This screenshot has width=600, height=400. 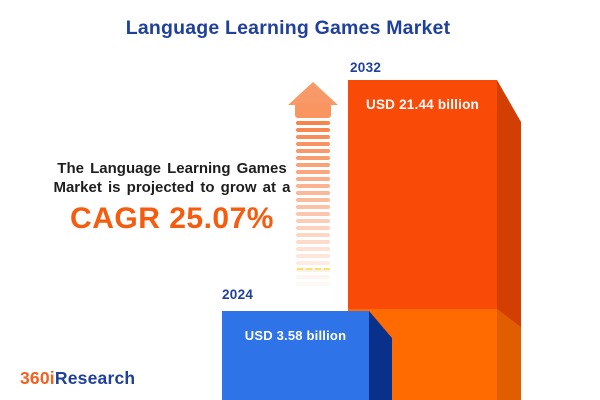 I want to click on 360iresearch-logo: 360iResearch, so click(x=77, y=378).